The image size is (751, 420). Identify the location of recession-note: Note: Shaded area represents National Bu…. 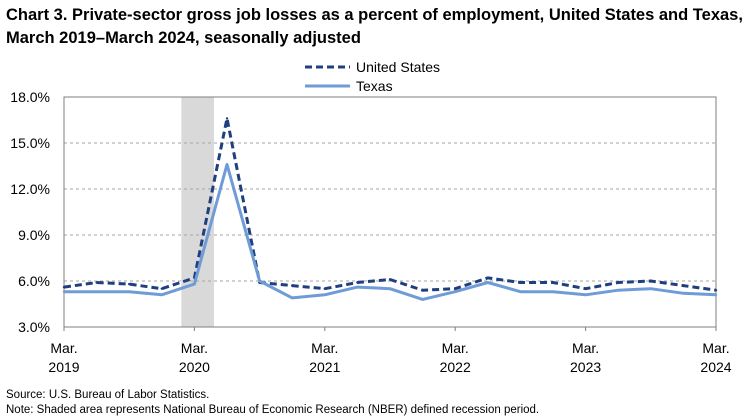
(273, 410).